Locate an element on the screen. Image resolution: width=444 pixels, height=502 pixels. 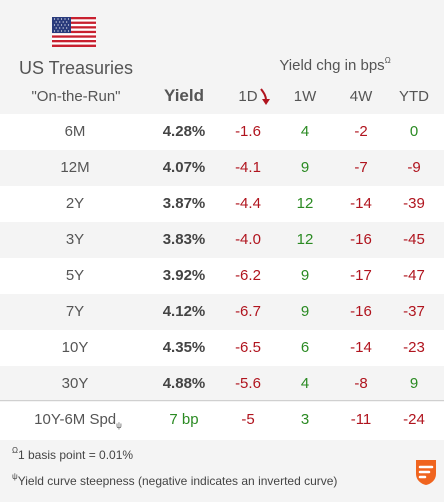
change-4w: -7 is located at coordinates (361, 167).